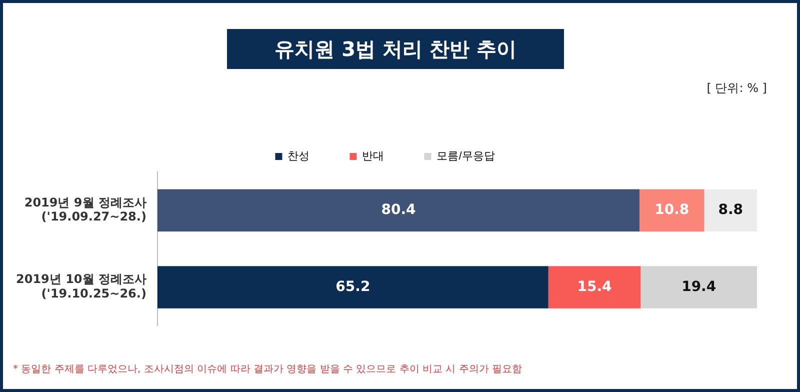 Image resolution: width=800 pixels, height=392 pixels. I want to click on chart-title: 유치원 3법 처리 찬반 추이, so click(395, 49).